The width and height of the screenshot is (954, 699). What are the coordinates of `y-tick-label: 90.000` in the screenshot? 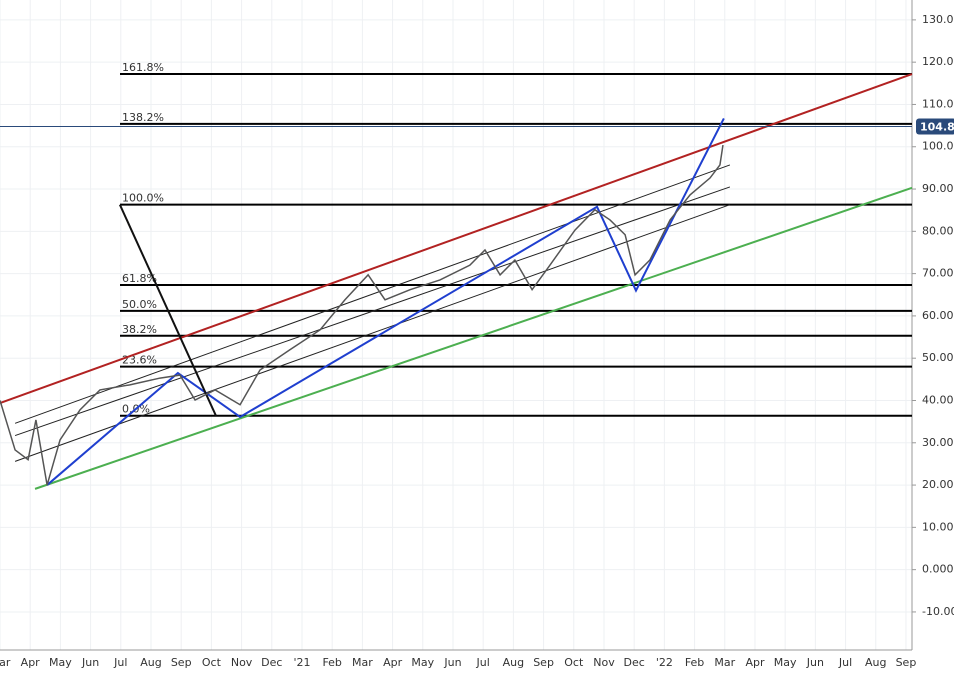 It's located at (938, 188).